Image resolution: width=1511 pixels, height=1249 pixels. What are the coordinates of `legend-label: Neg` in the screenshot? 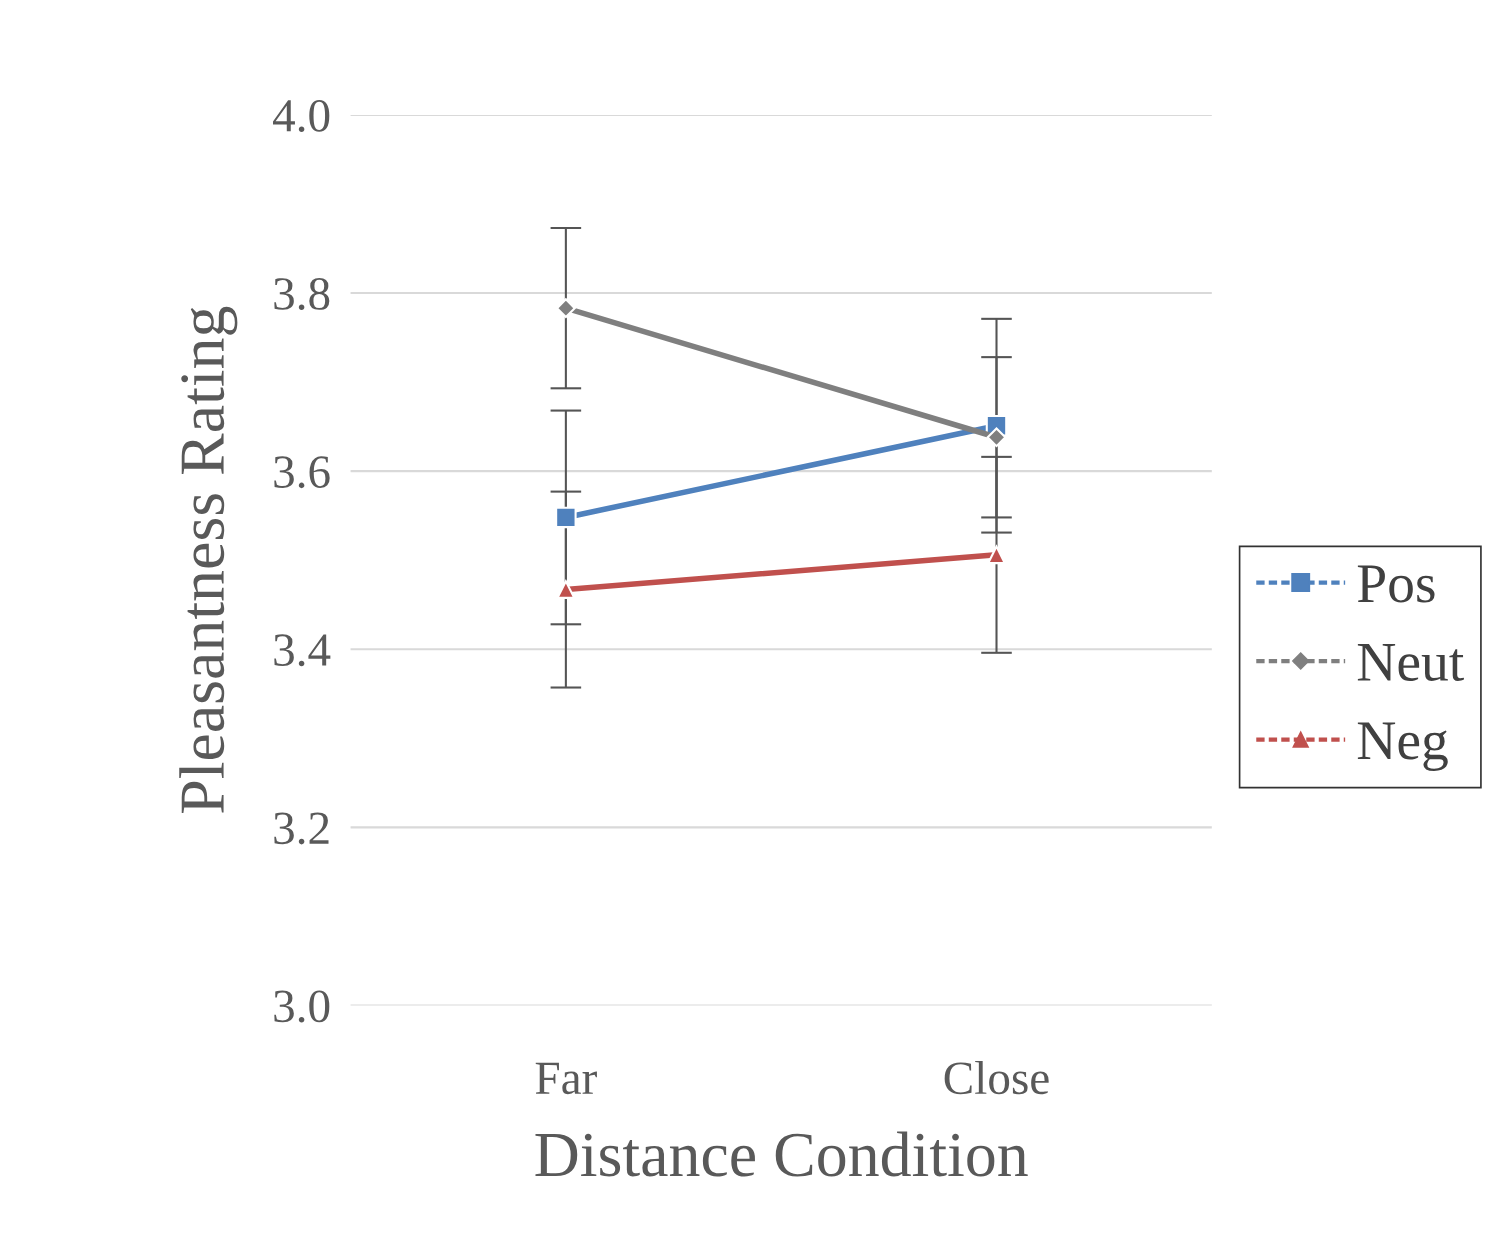 It's located at (1402, 746).